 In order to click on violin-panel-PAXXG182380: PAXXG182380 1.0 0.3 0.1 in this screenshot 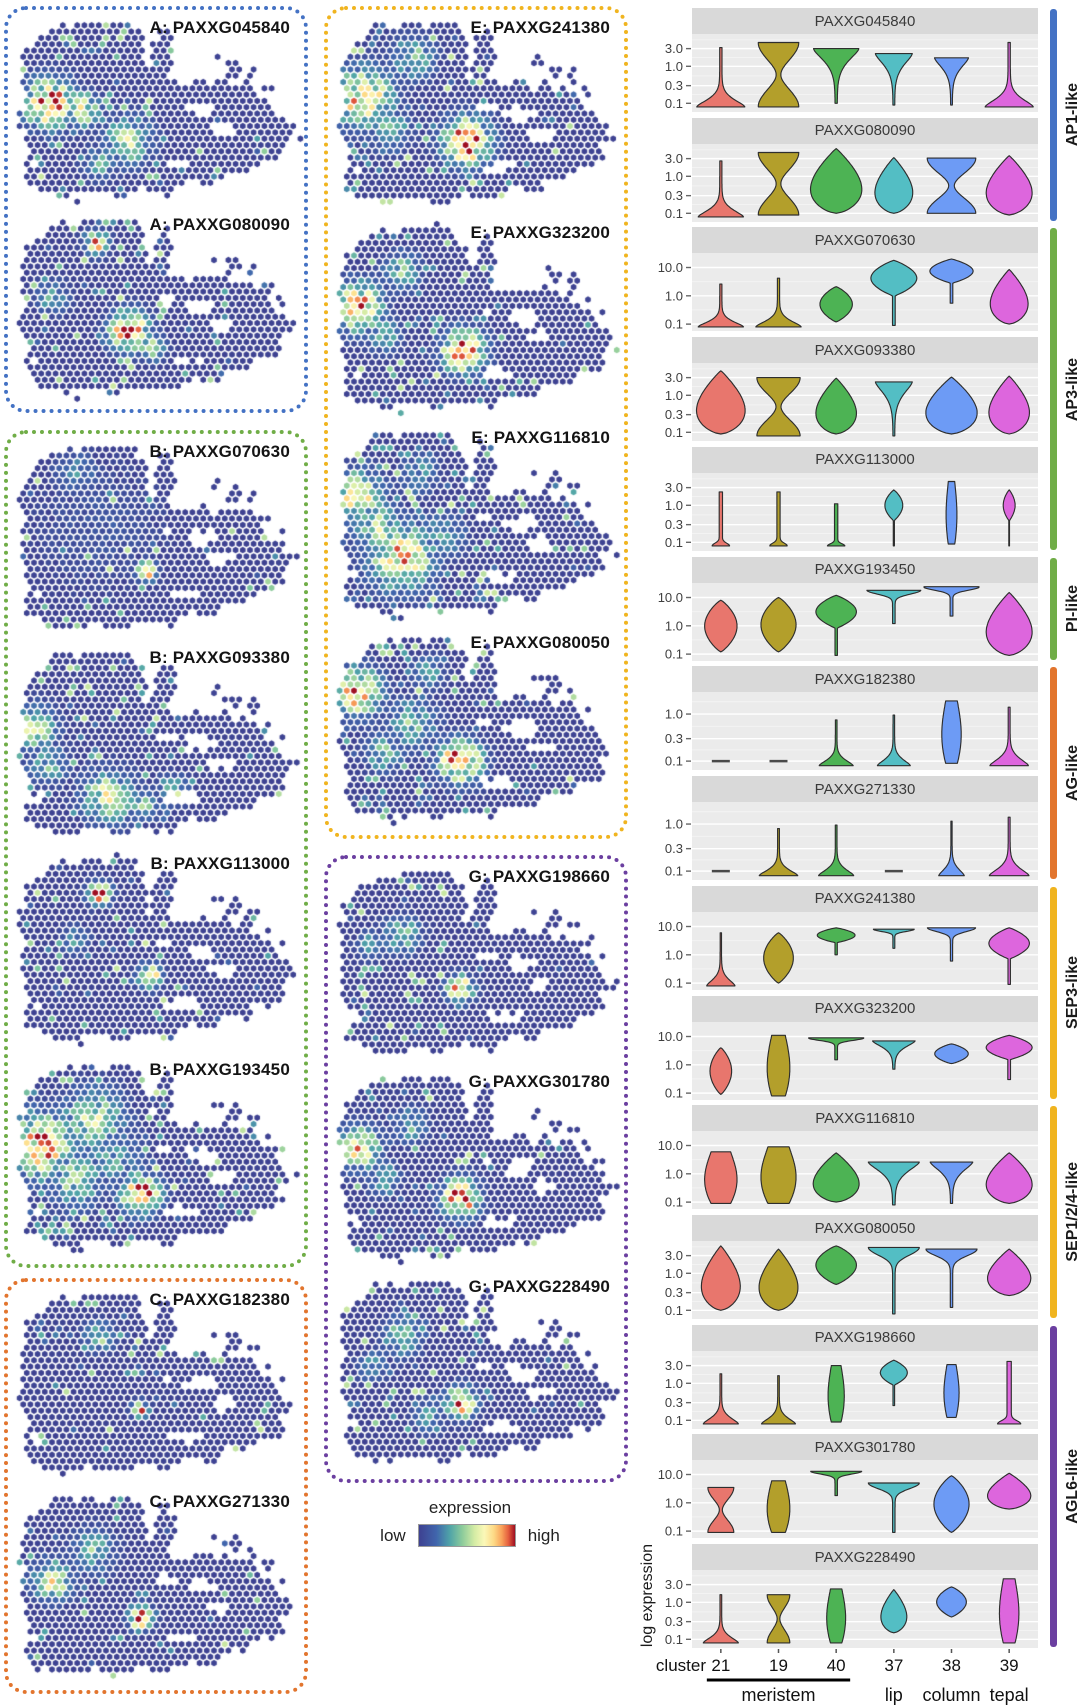, I will do `click(860, 718)`.